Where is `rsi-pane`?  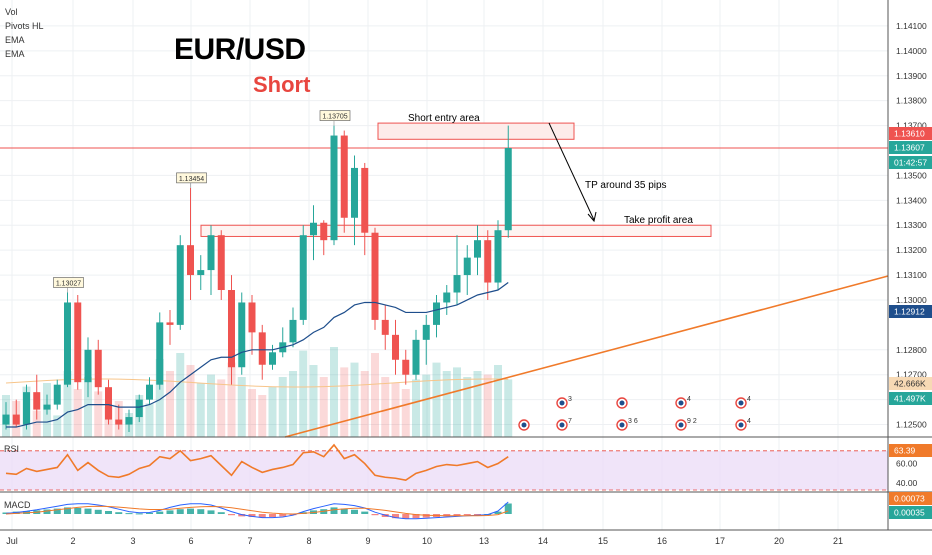
rsi-pane is located at coordinates (444, 467).